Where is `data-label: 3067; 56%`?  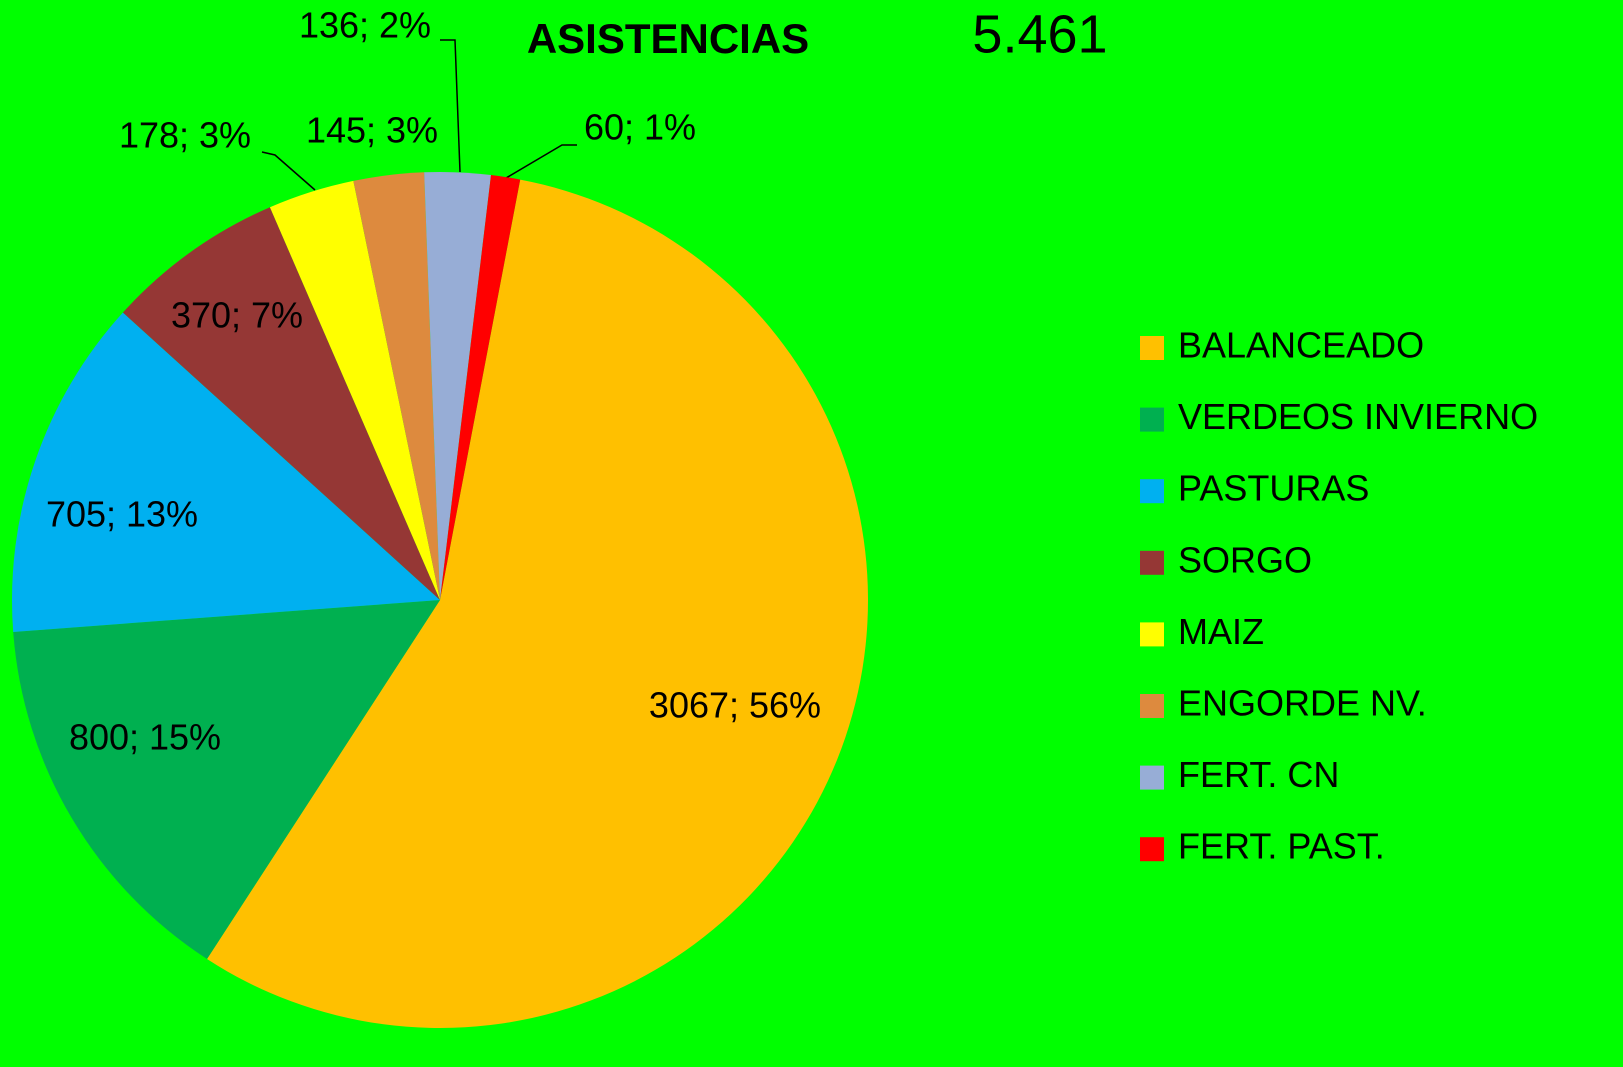 data-label: 3067; 56% is located at coordinates (735, 705).